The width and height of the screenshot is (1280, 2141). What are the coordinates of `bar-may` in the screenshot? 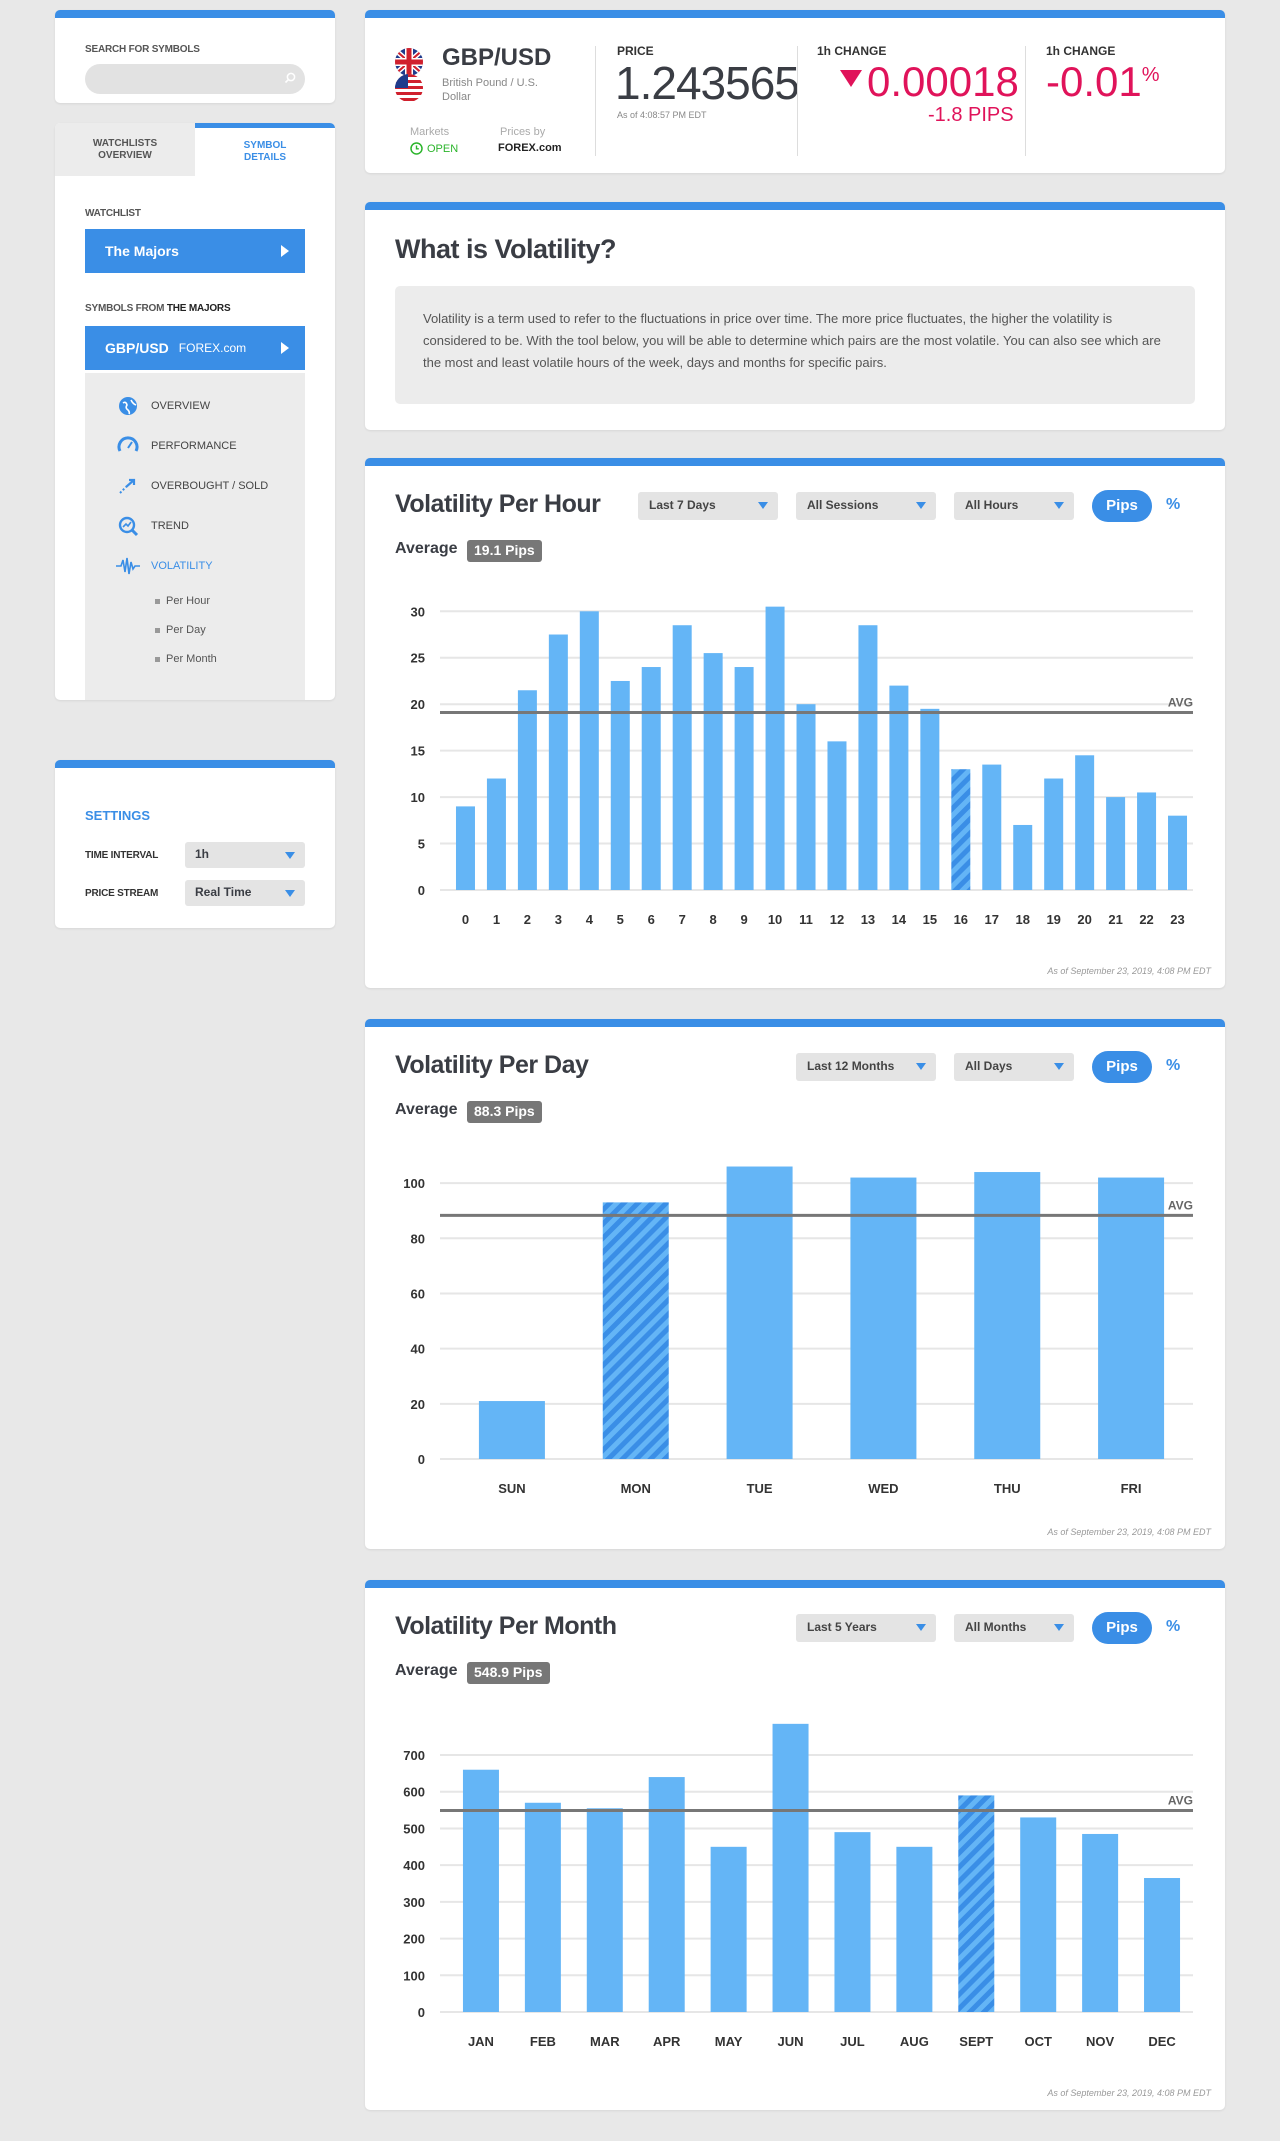 It's located at (728, 1929).